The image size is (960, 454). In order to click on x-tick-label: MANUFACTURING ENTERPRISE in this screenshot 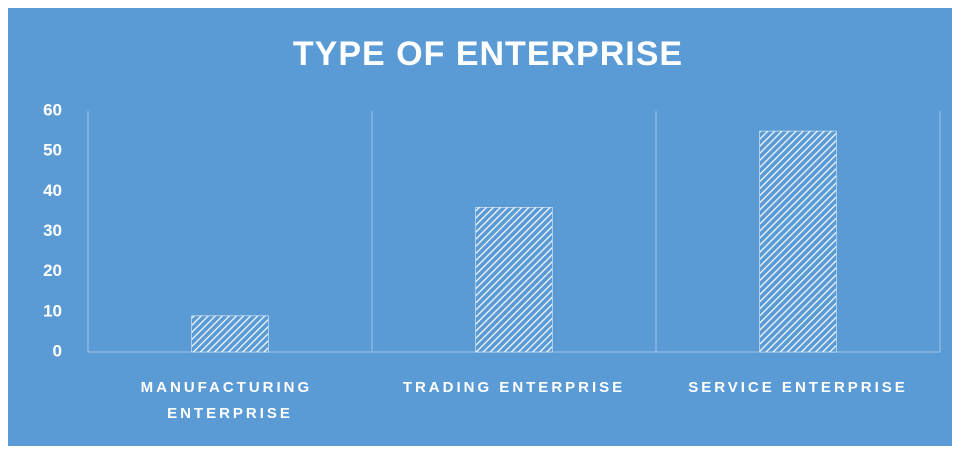, I will do `click(230, 400)`.